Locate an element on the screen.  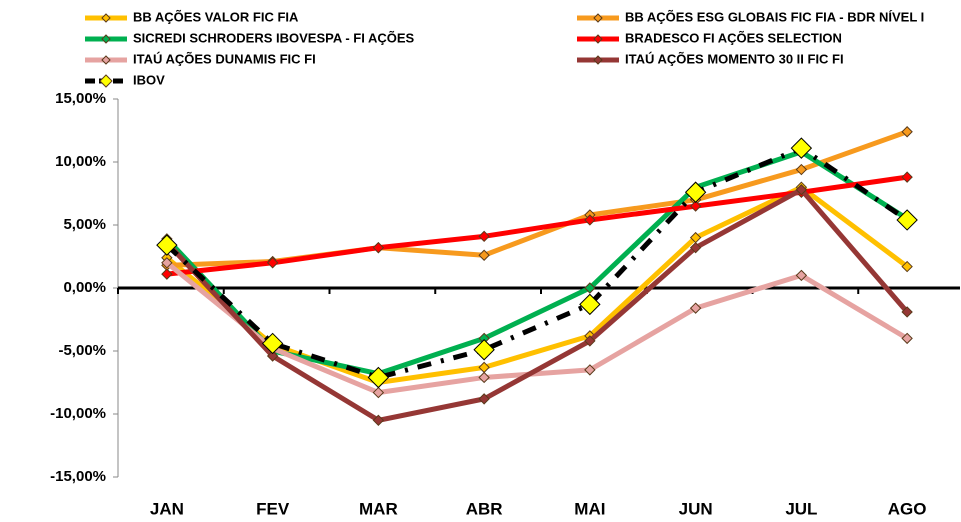
x-tick-label: JUN is located at coordinates (696, 508).